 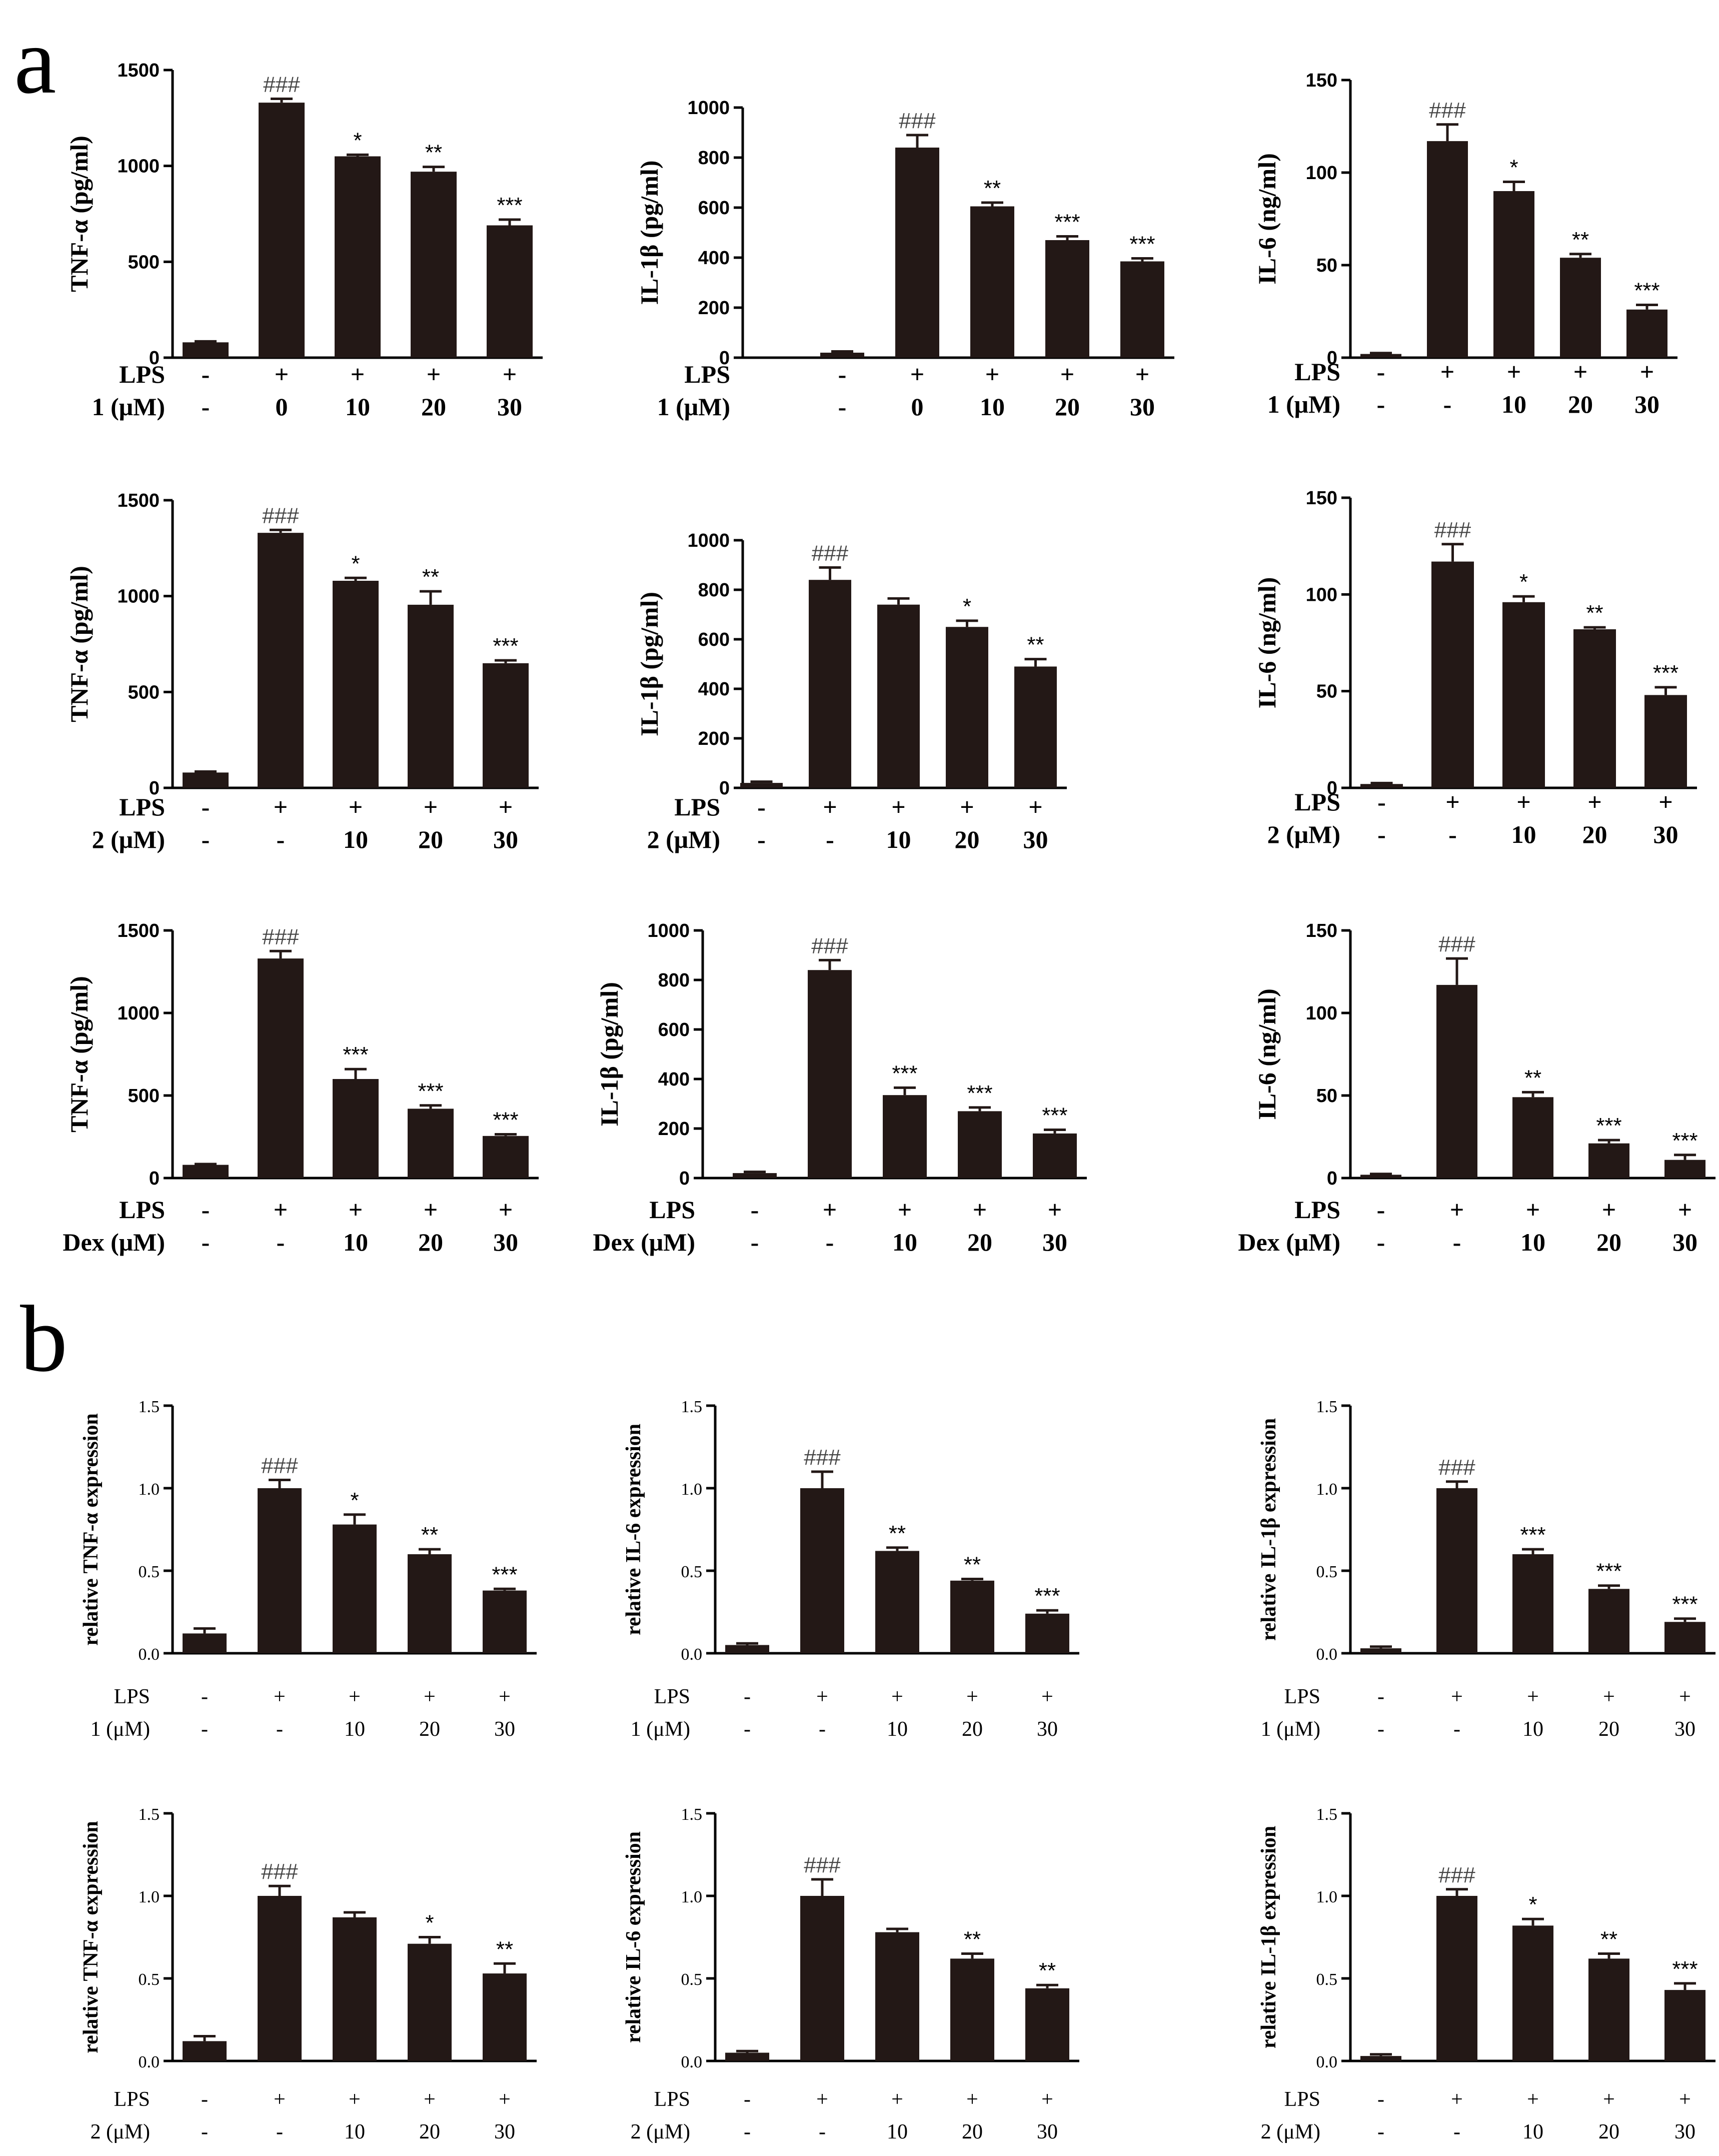 I want to click on y-tick-label: 400, so click(x=674, y=1079).